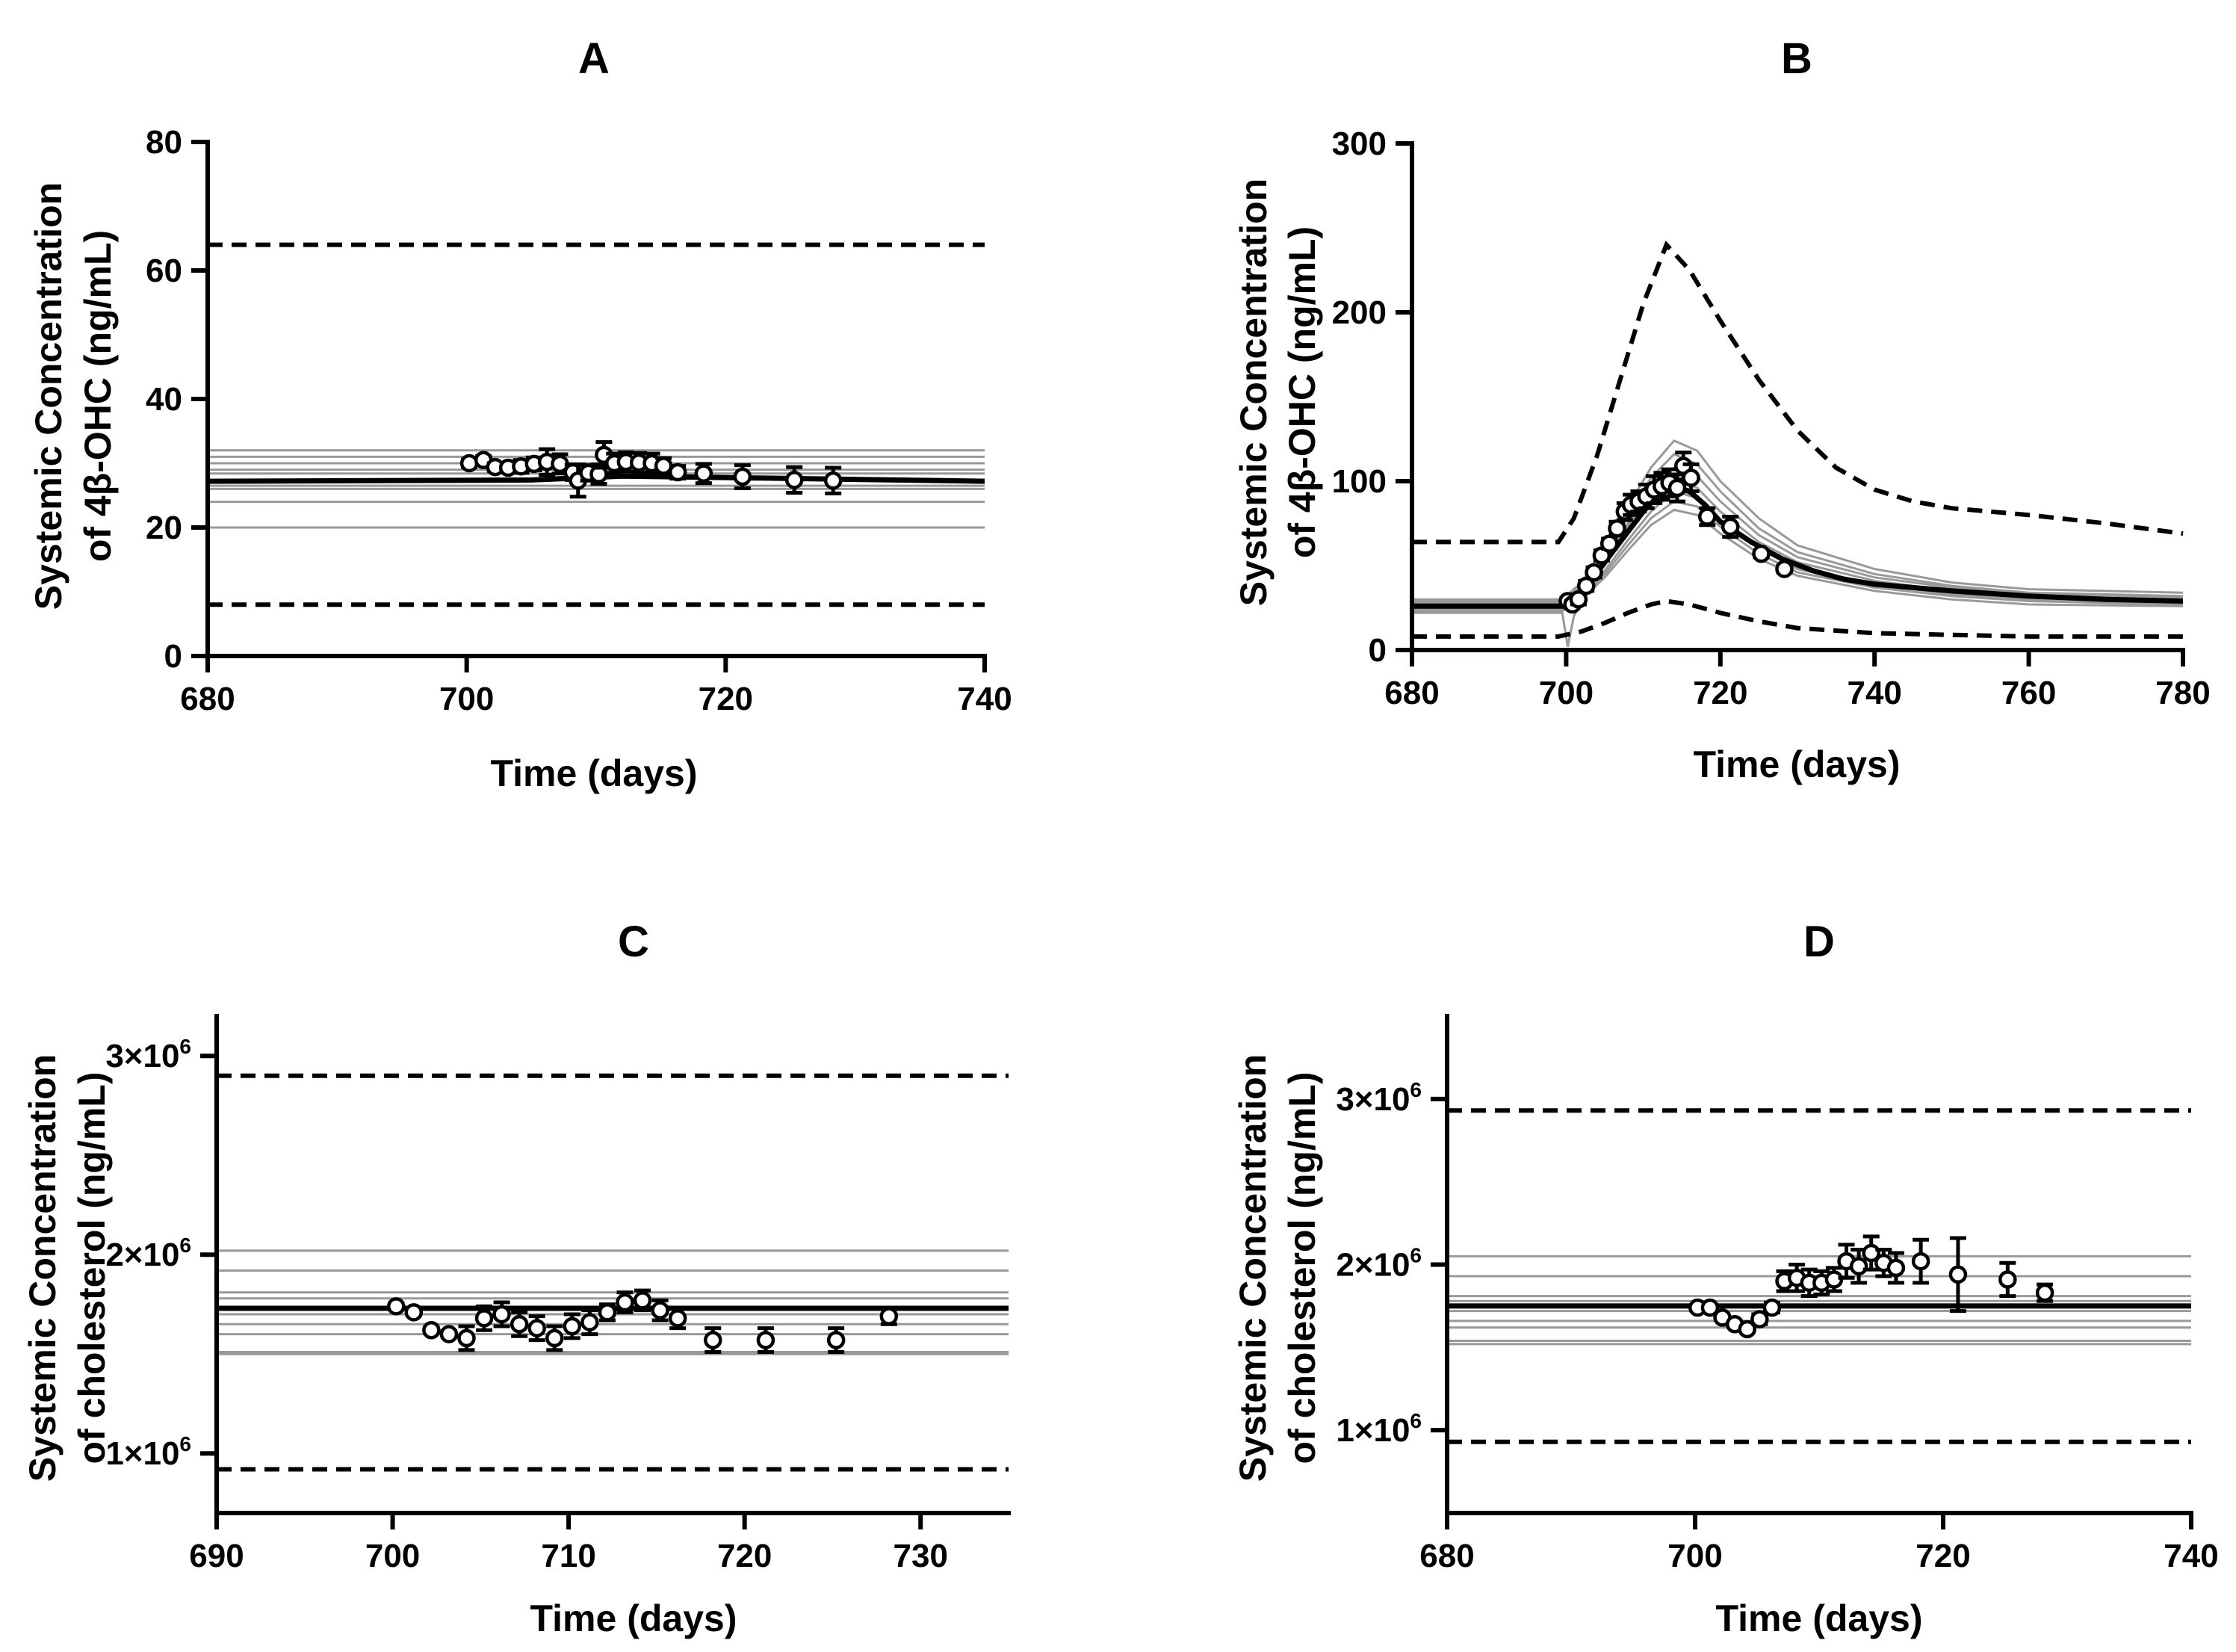 The height and width of the screenshot is (1652, 2236). Describe the element at coordinates (164, 399) in the screenshot. I see `y-tick-label: 40` at that location.